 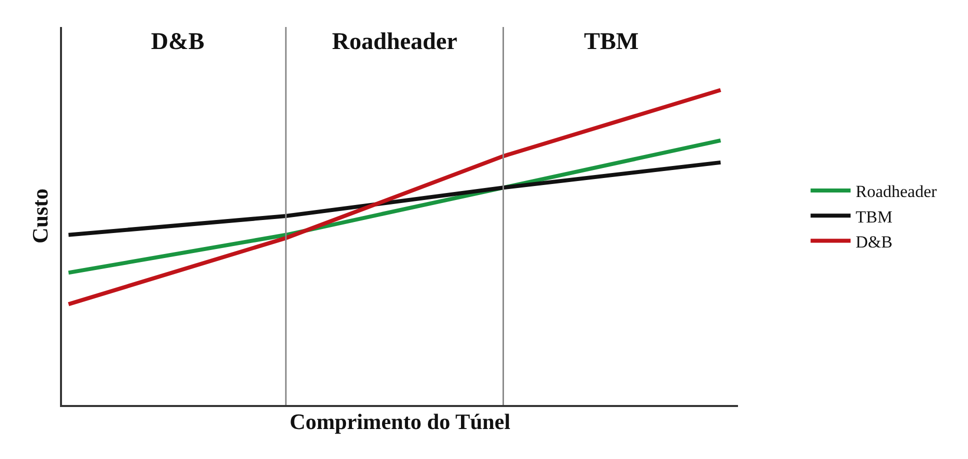 I want to click on text: TBM, so click(x=611, y=42).